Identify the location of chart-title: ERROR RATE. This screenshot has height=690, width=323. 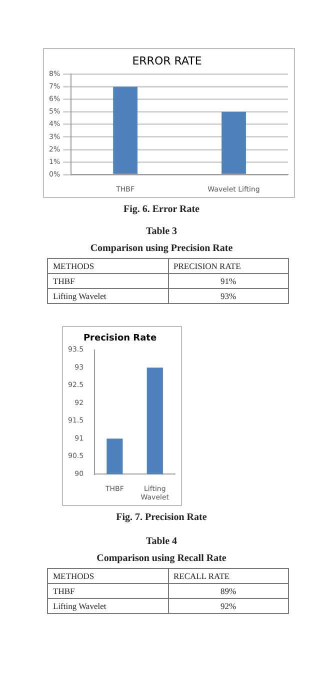
(167, 61).